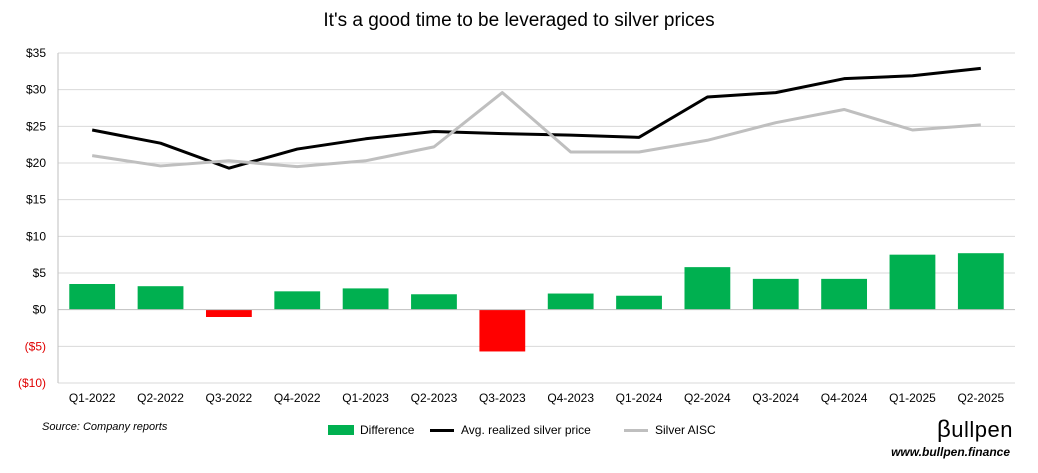  I want to click on legend-swatch-difference, so click(341, 430).